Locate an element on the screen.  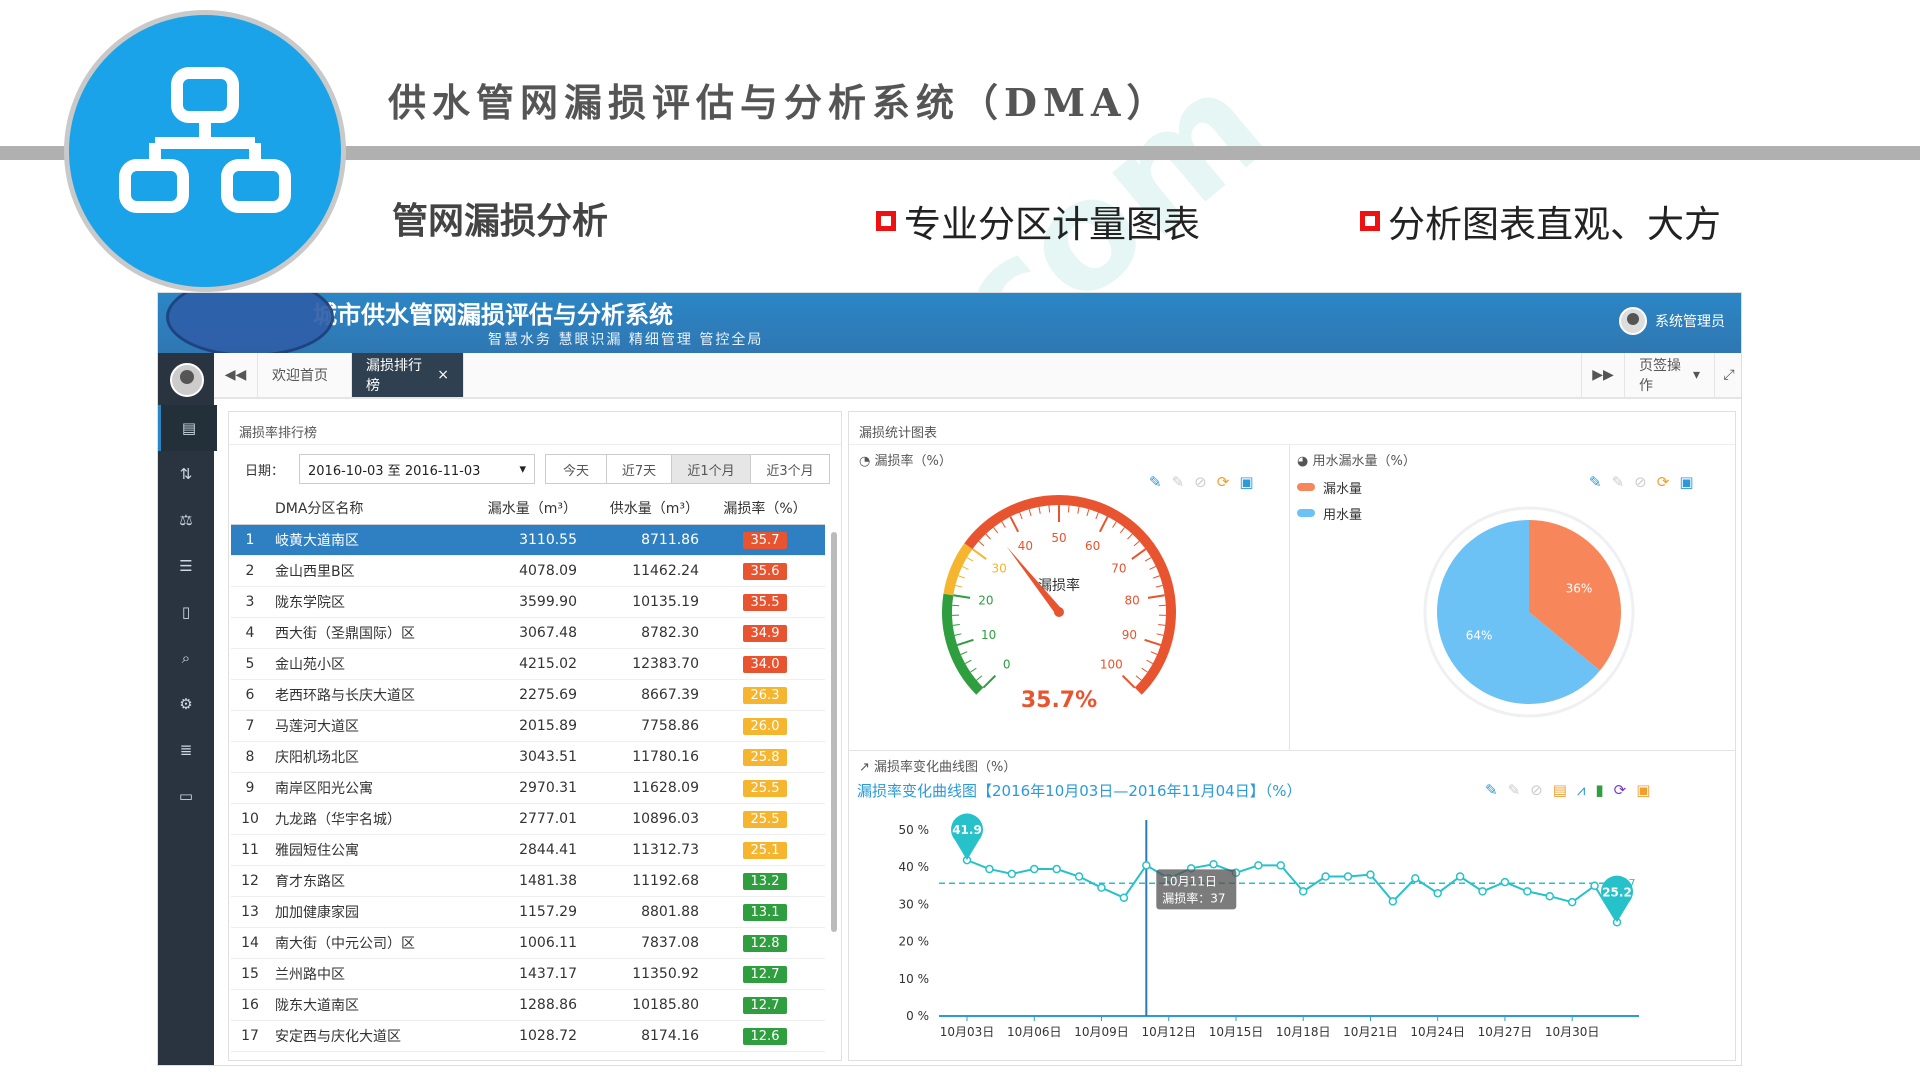
row-name: 南大街（中元公司）区 is located at coordinates (370, 943).